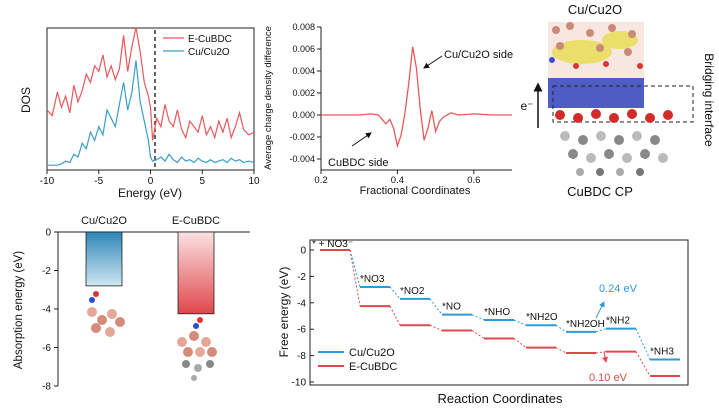  What do you see at coordinates (26, 100) in the screenshot?
I see `dos-ylabel: DOS` at bounding box center [26, 100].